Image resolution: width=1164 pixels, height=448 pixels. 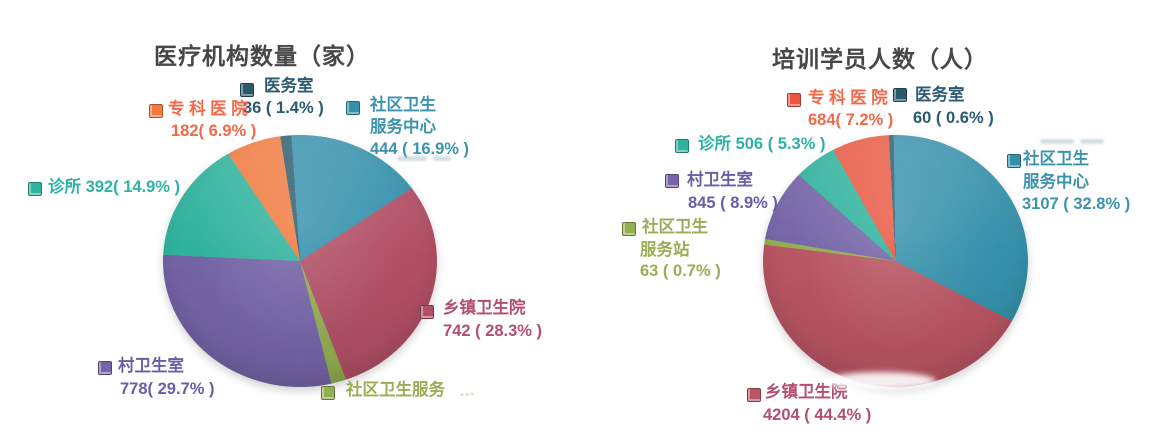 I want to click on legend-value: 845 ( 8.9% ), so click(x=733, y=203).